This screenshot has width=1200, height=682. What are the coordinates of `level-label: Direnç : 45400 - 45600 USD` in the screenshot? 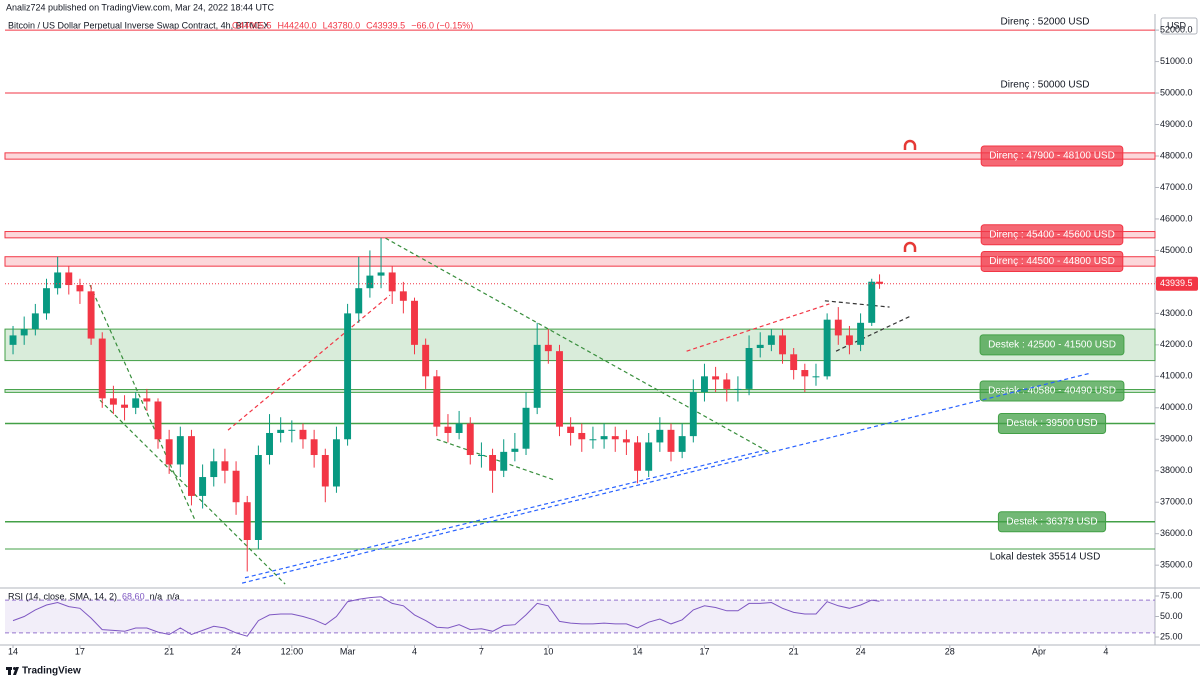 It's located at (1052, 235).